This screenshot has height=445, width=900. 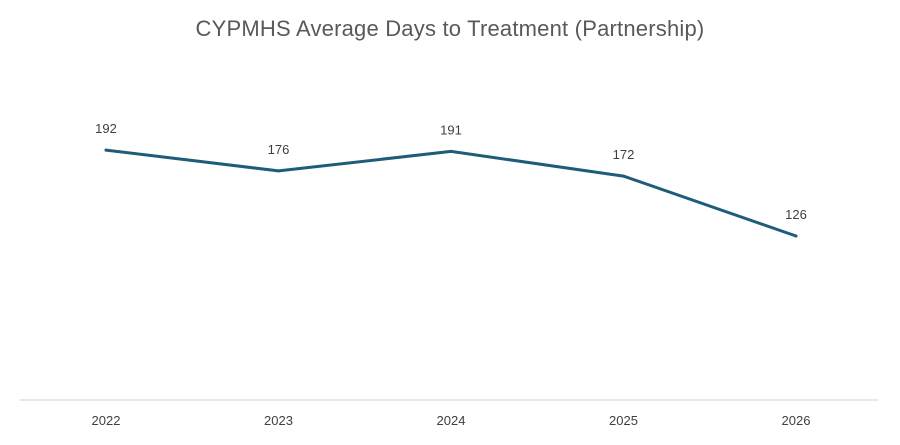 I want to click on data-point-2025, so click(x=623, y=176).